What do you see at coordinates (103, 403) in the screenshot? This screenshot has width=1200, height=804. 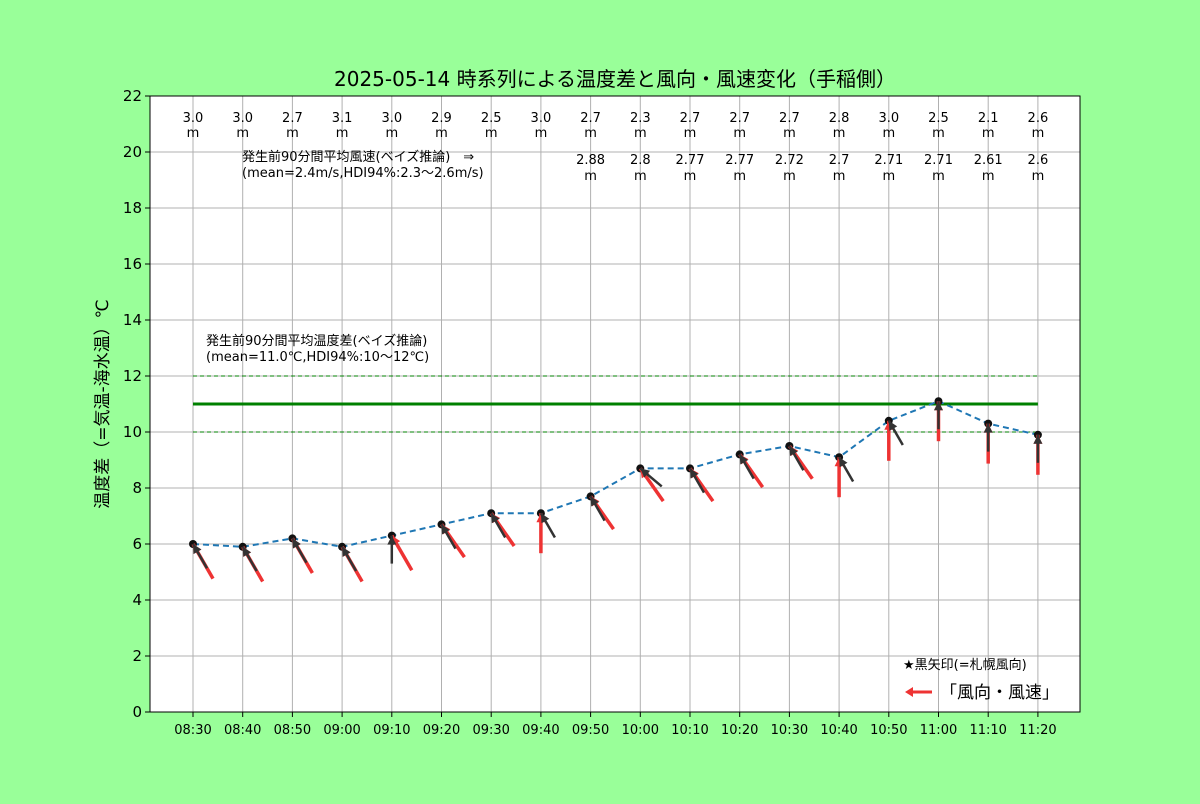 I see `y-axis-label: 温度差（=気温-海水温）℃` at bounding box center [103, 403].